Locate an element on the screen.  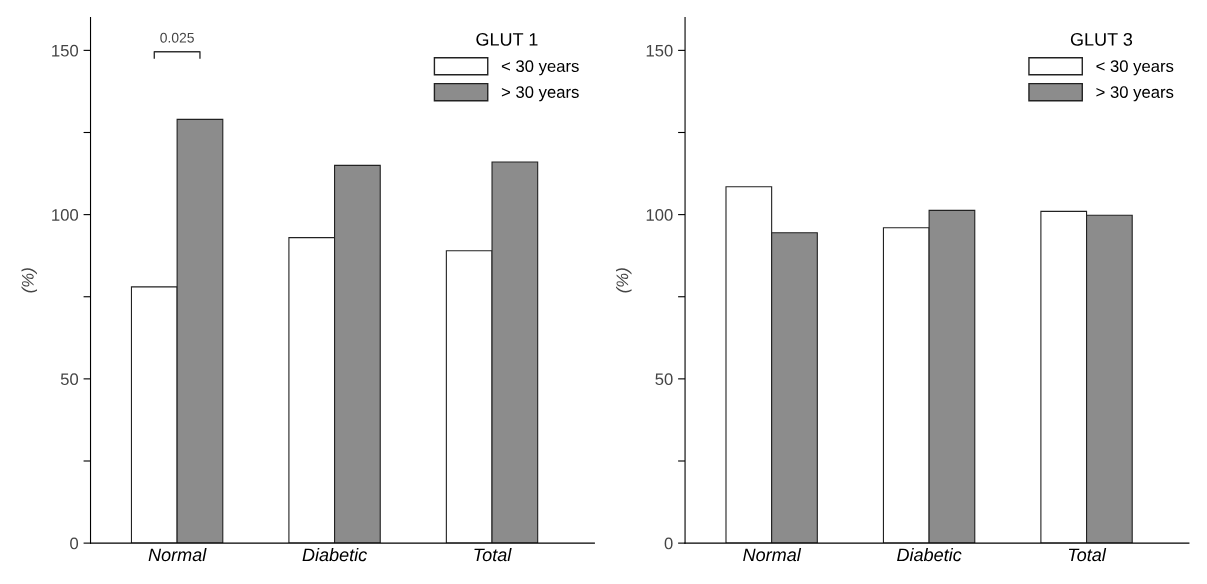
annotation: 0.025 is located at coordinates (177, 37).